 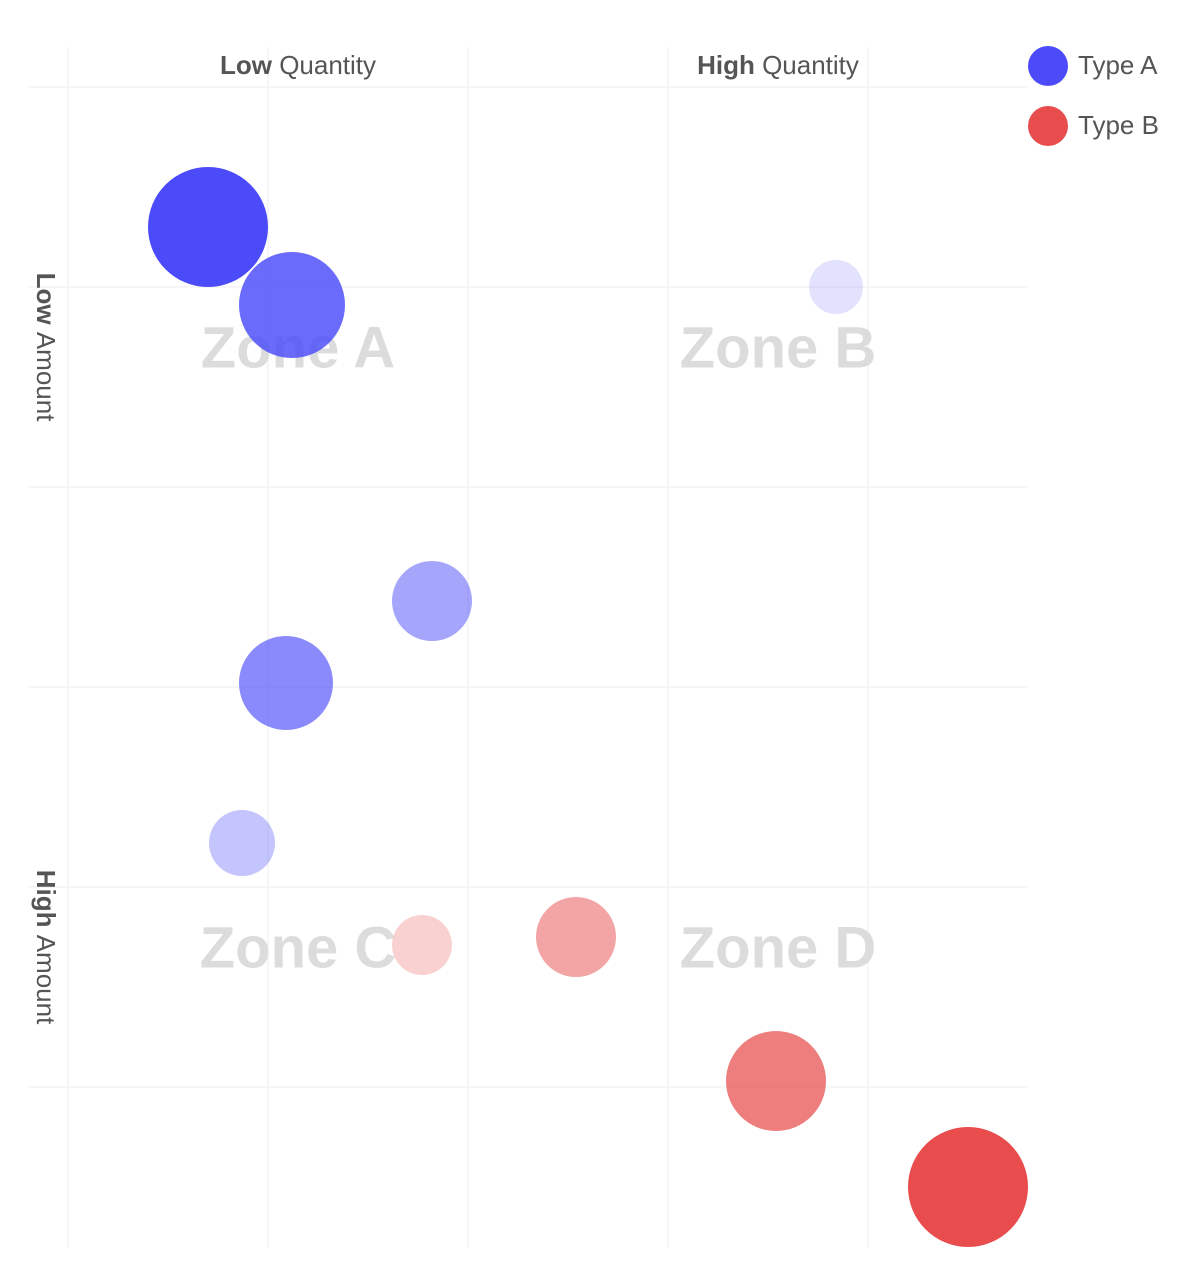 I want to click on x-axis-label: Low Quantity, so click(x=298, y=65).